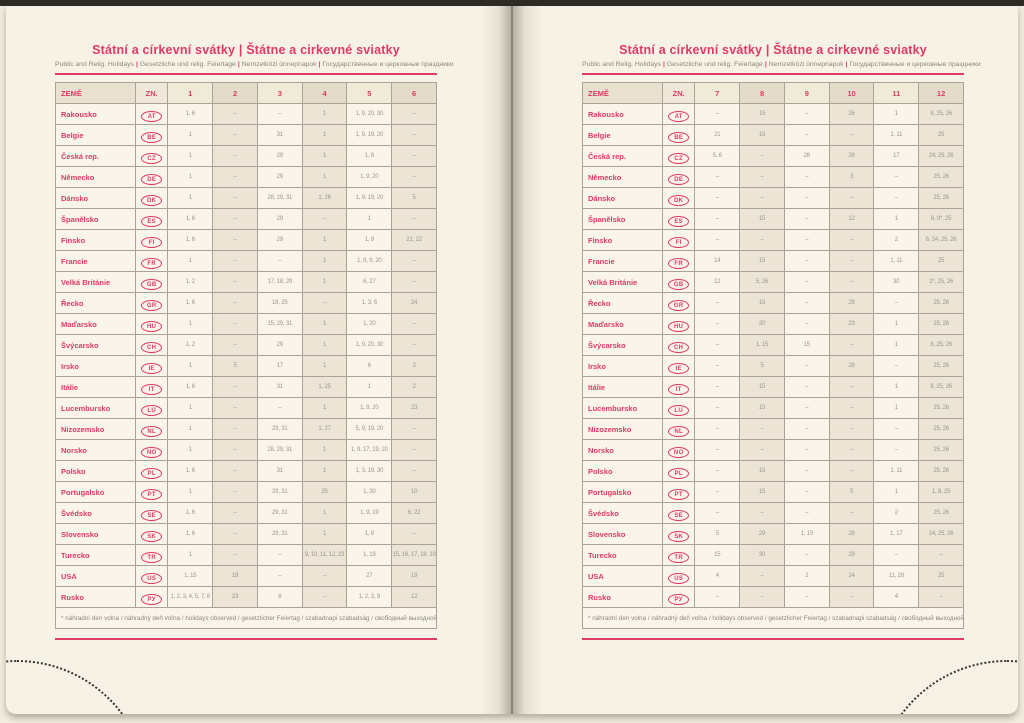  Describe the element at coordinates (151, 555) in the screenshot. I see `country-code-cell: TR` at that location.